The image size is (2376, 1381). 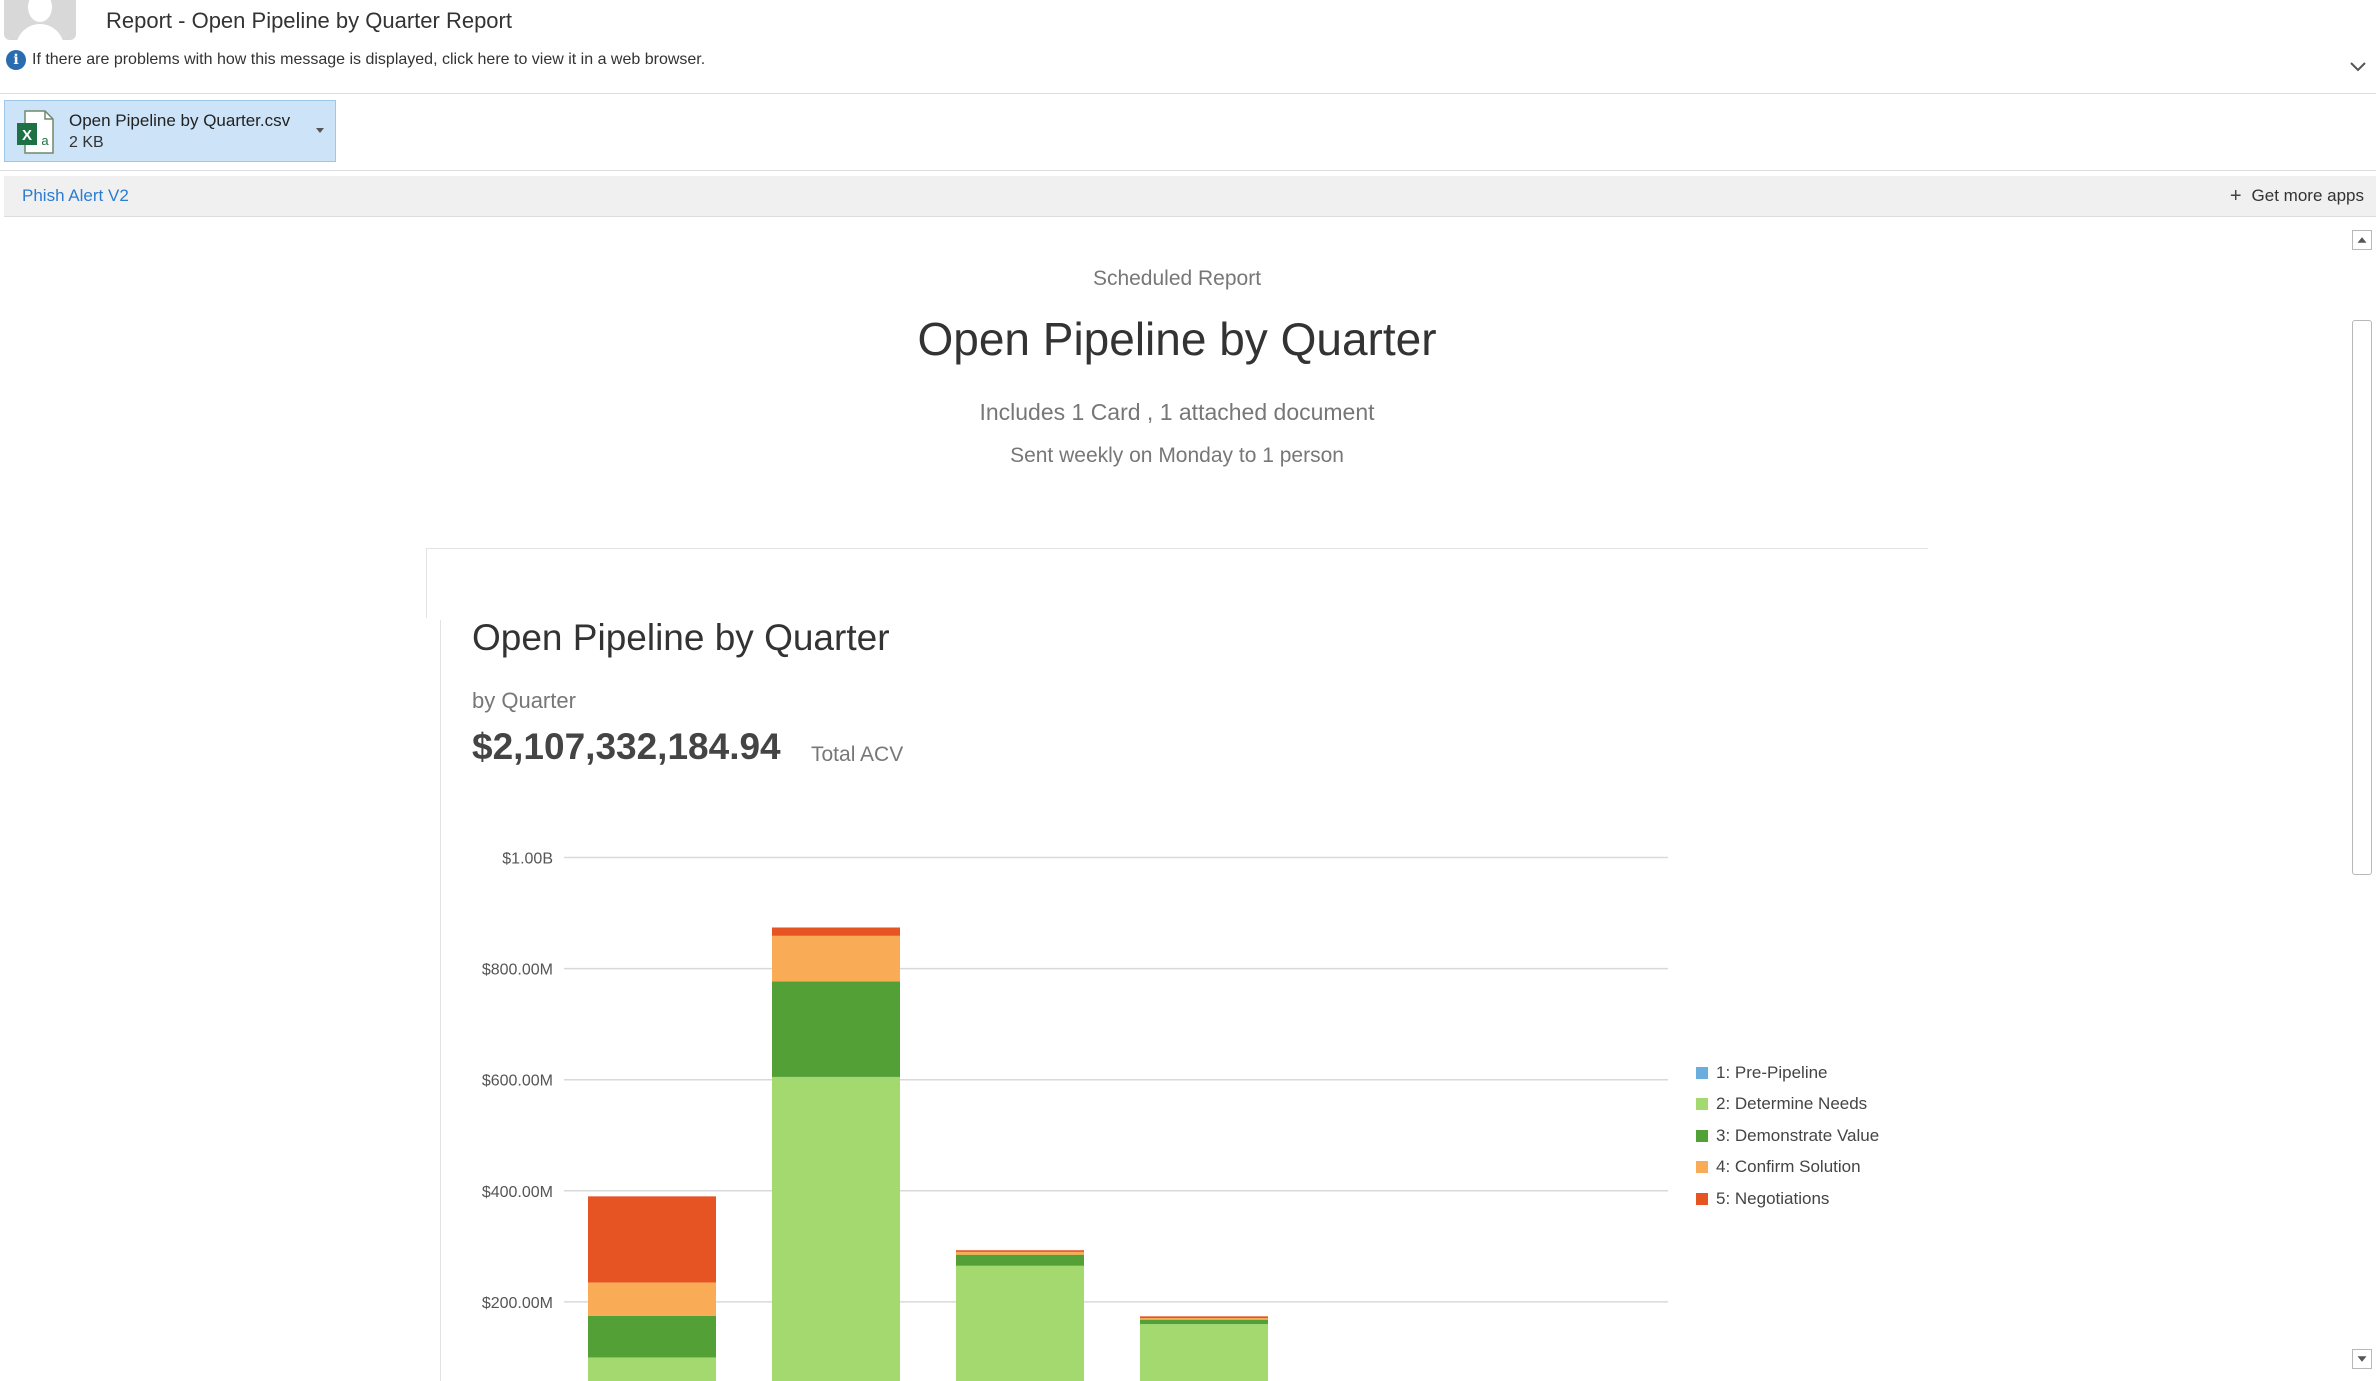 I want to click on card-left-border, so click(x=440, y=1000).